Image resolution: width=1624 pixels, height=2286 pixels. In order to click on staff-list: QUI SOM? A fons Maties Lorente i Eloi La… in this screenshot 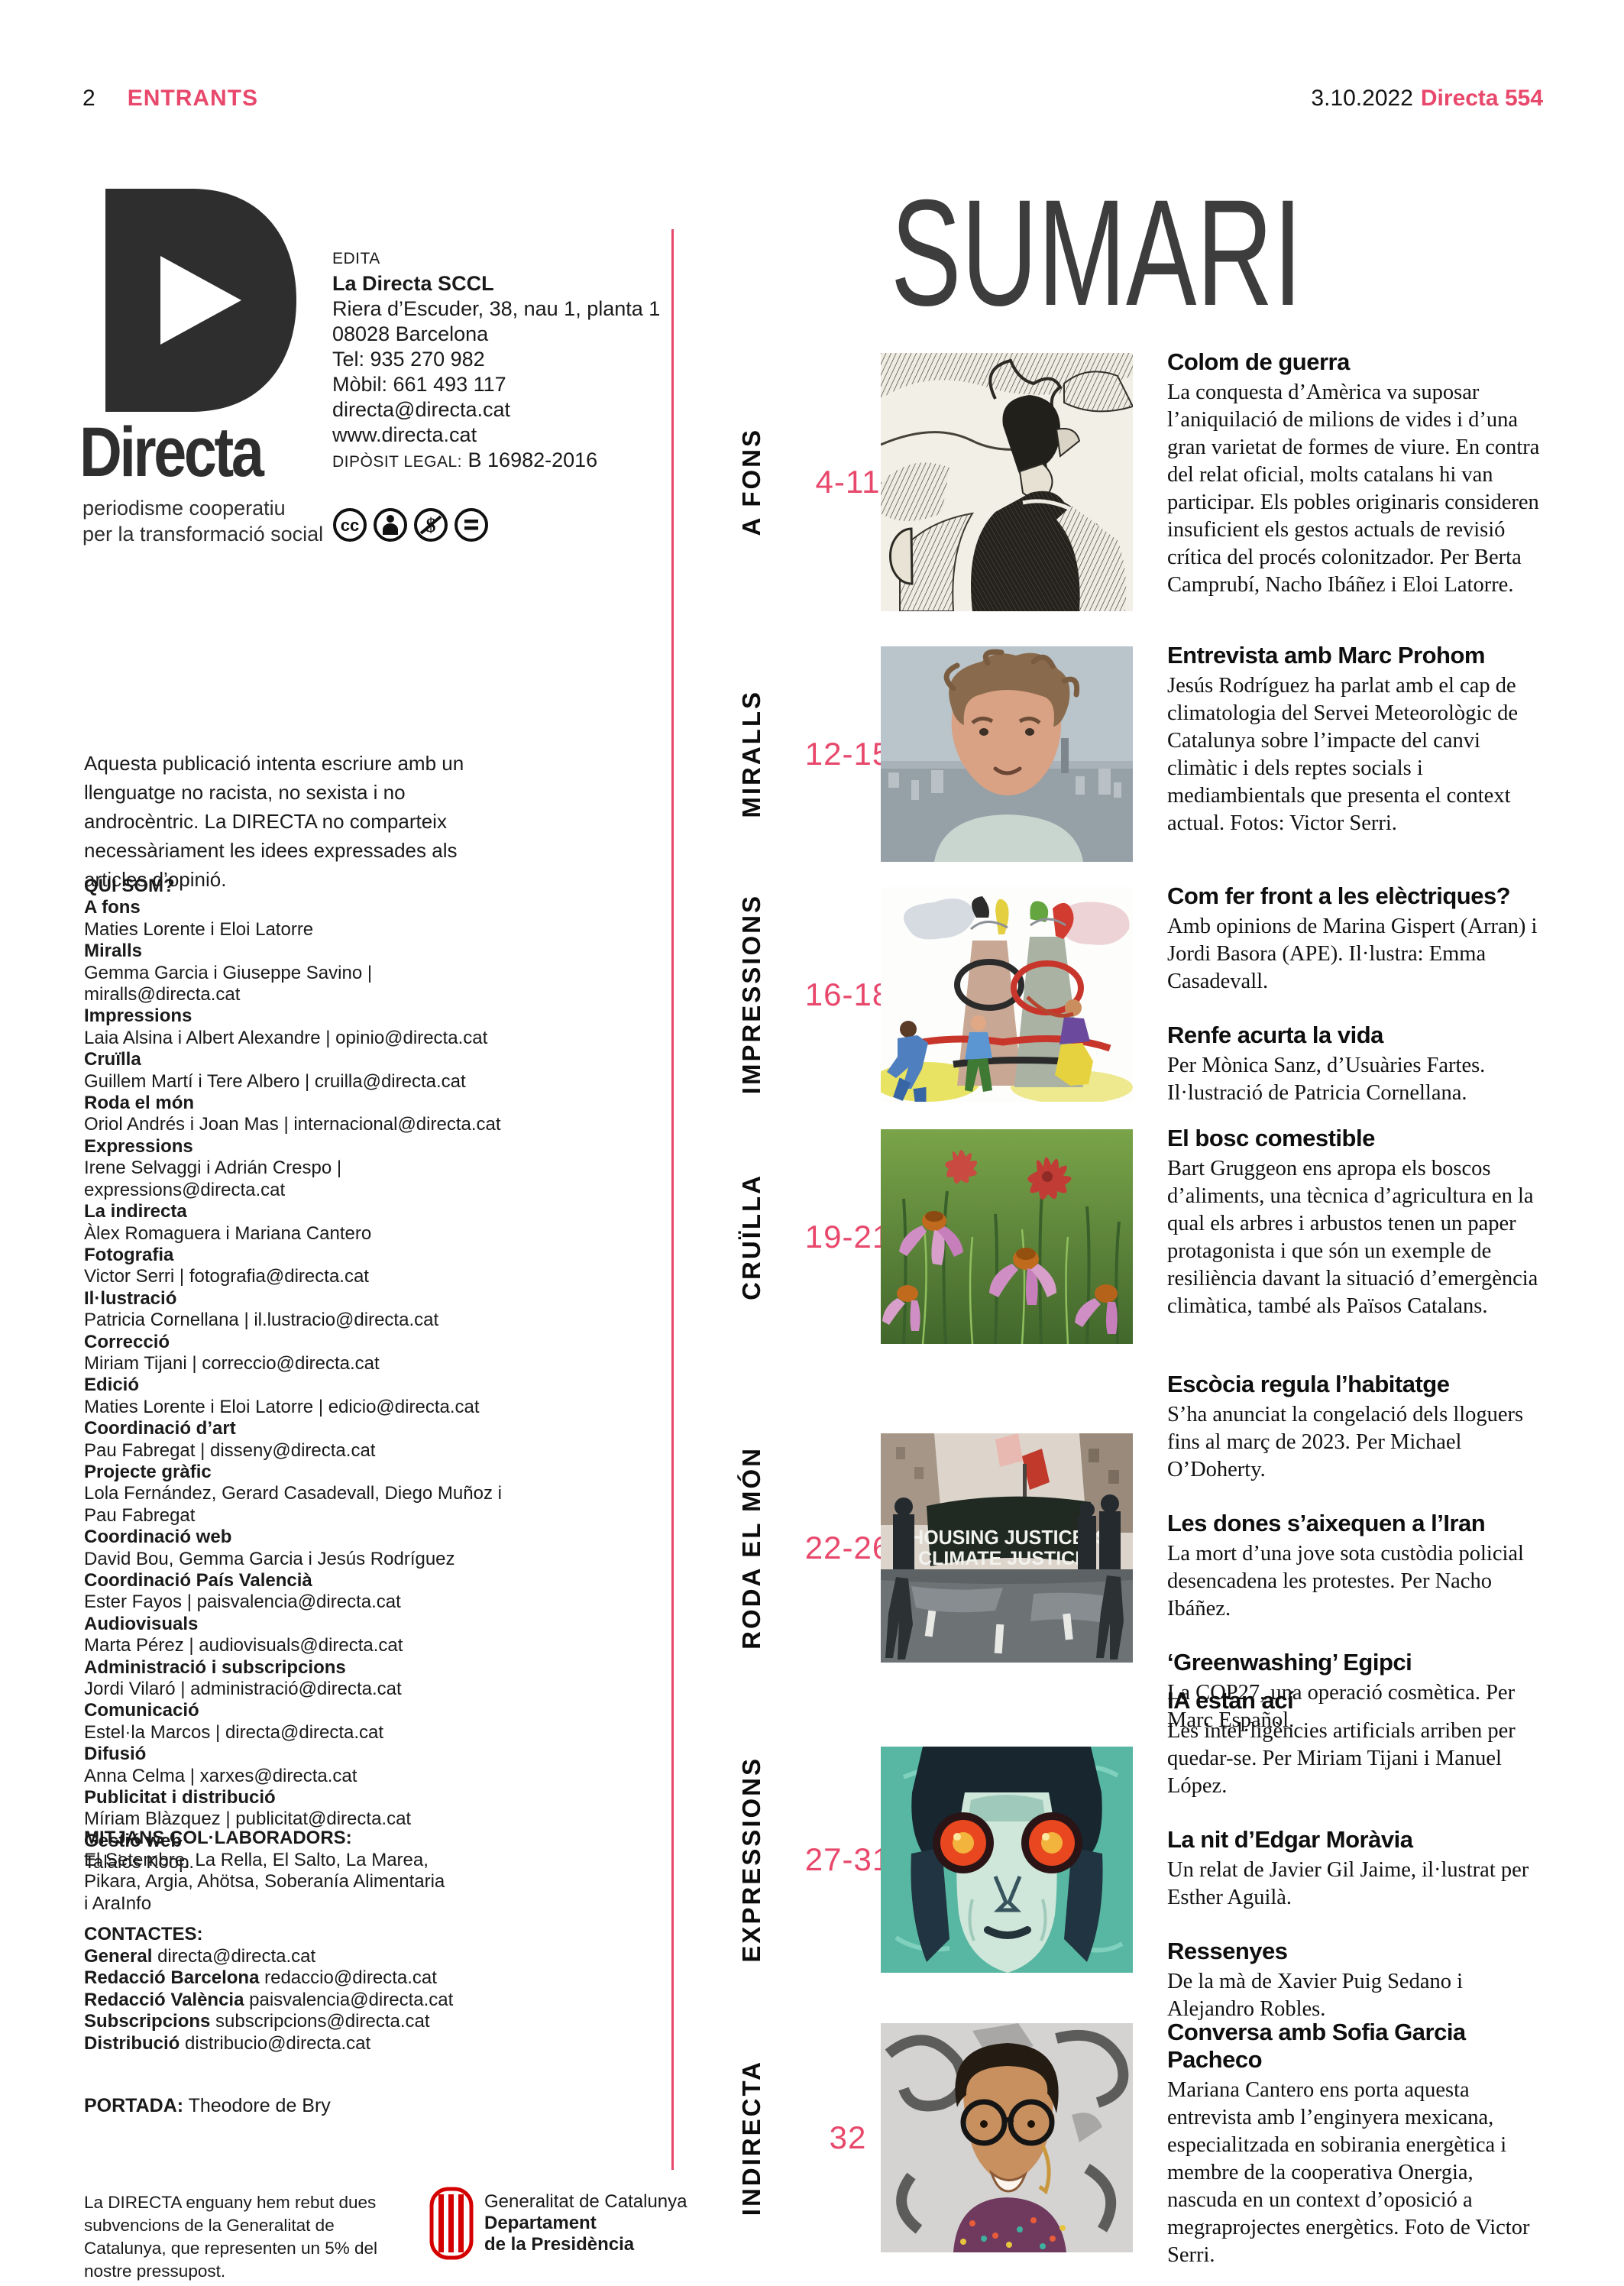, I will do `click(298, 1375)`.